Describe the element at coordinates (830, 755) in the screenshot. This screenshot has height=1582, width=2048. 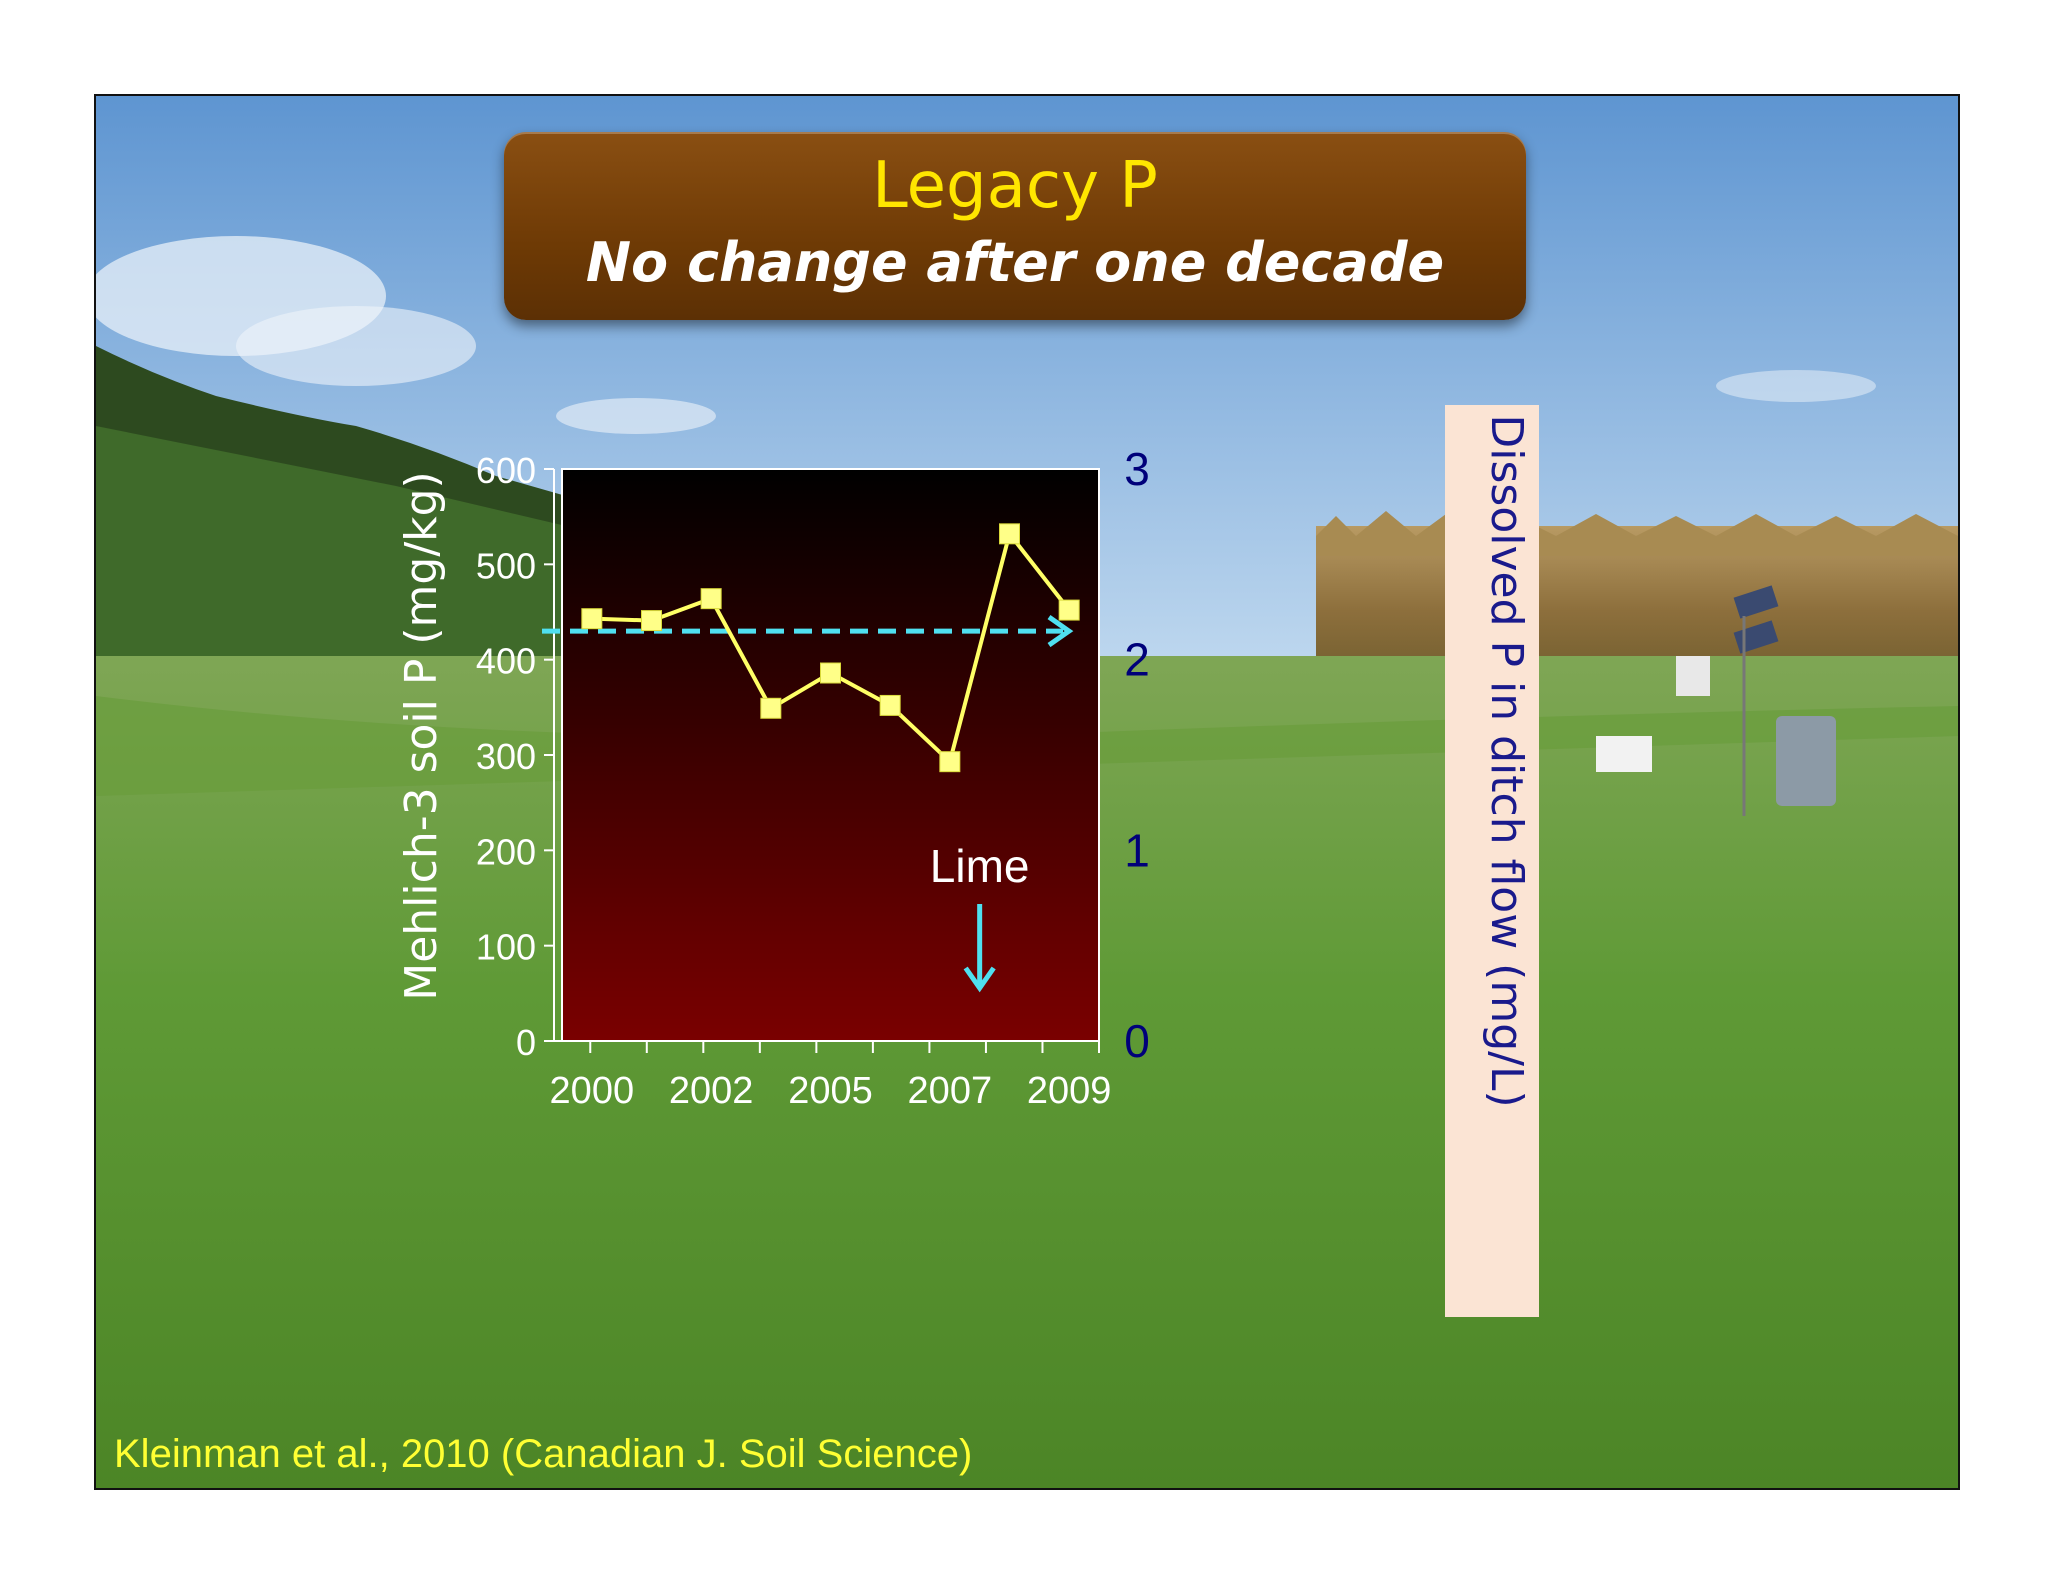
I see `plot-area` at that location.